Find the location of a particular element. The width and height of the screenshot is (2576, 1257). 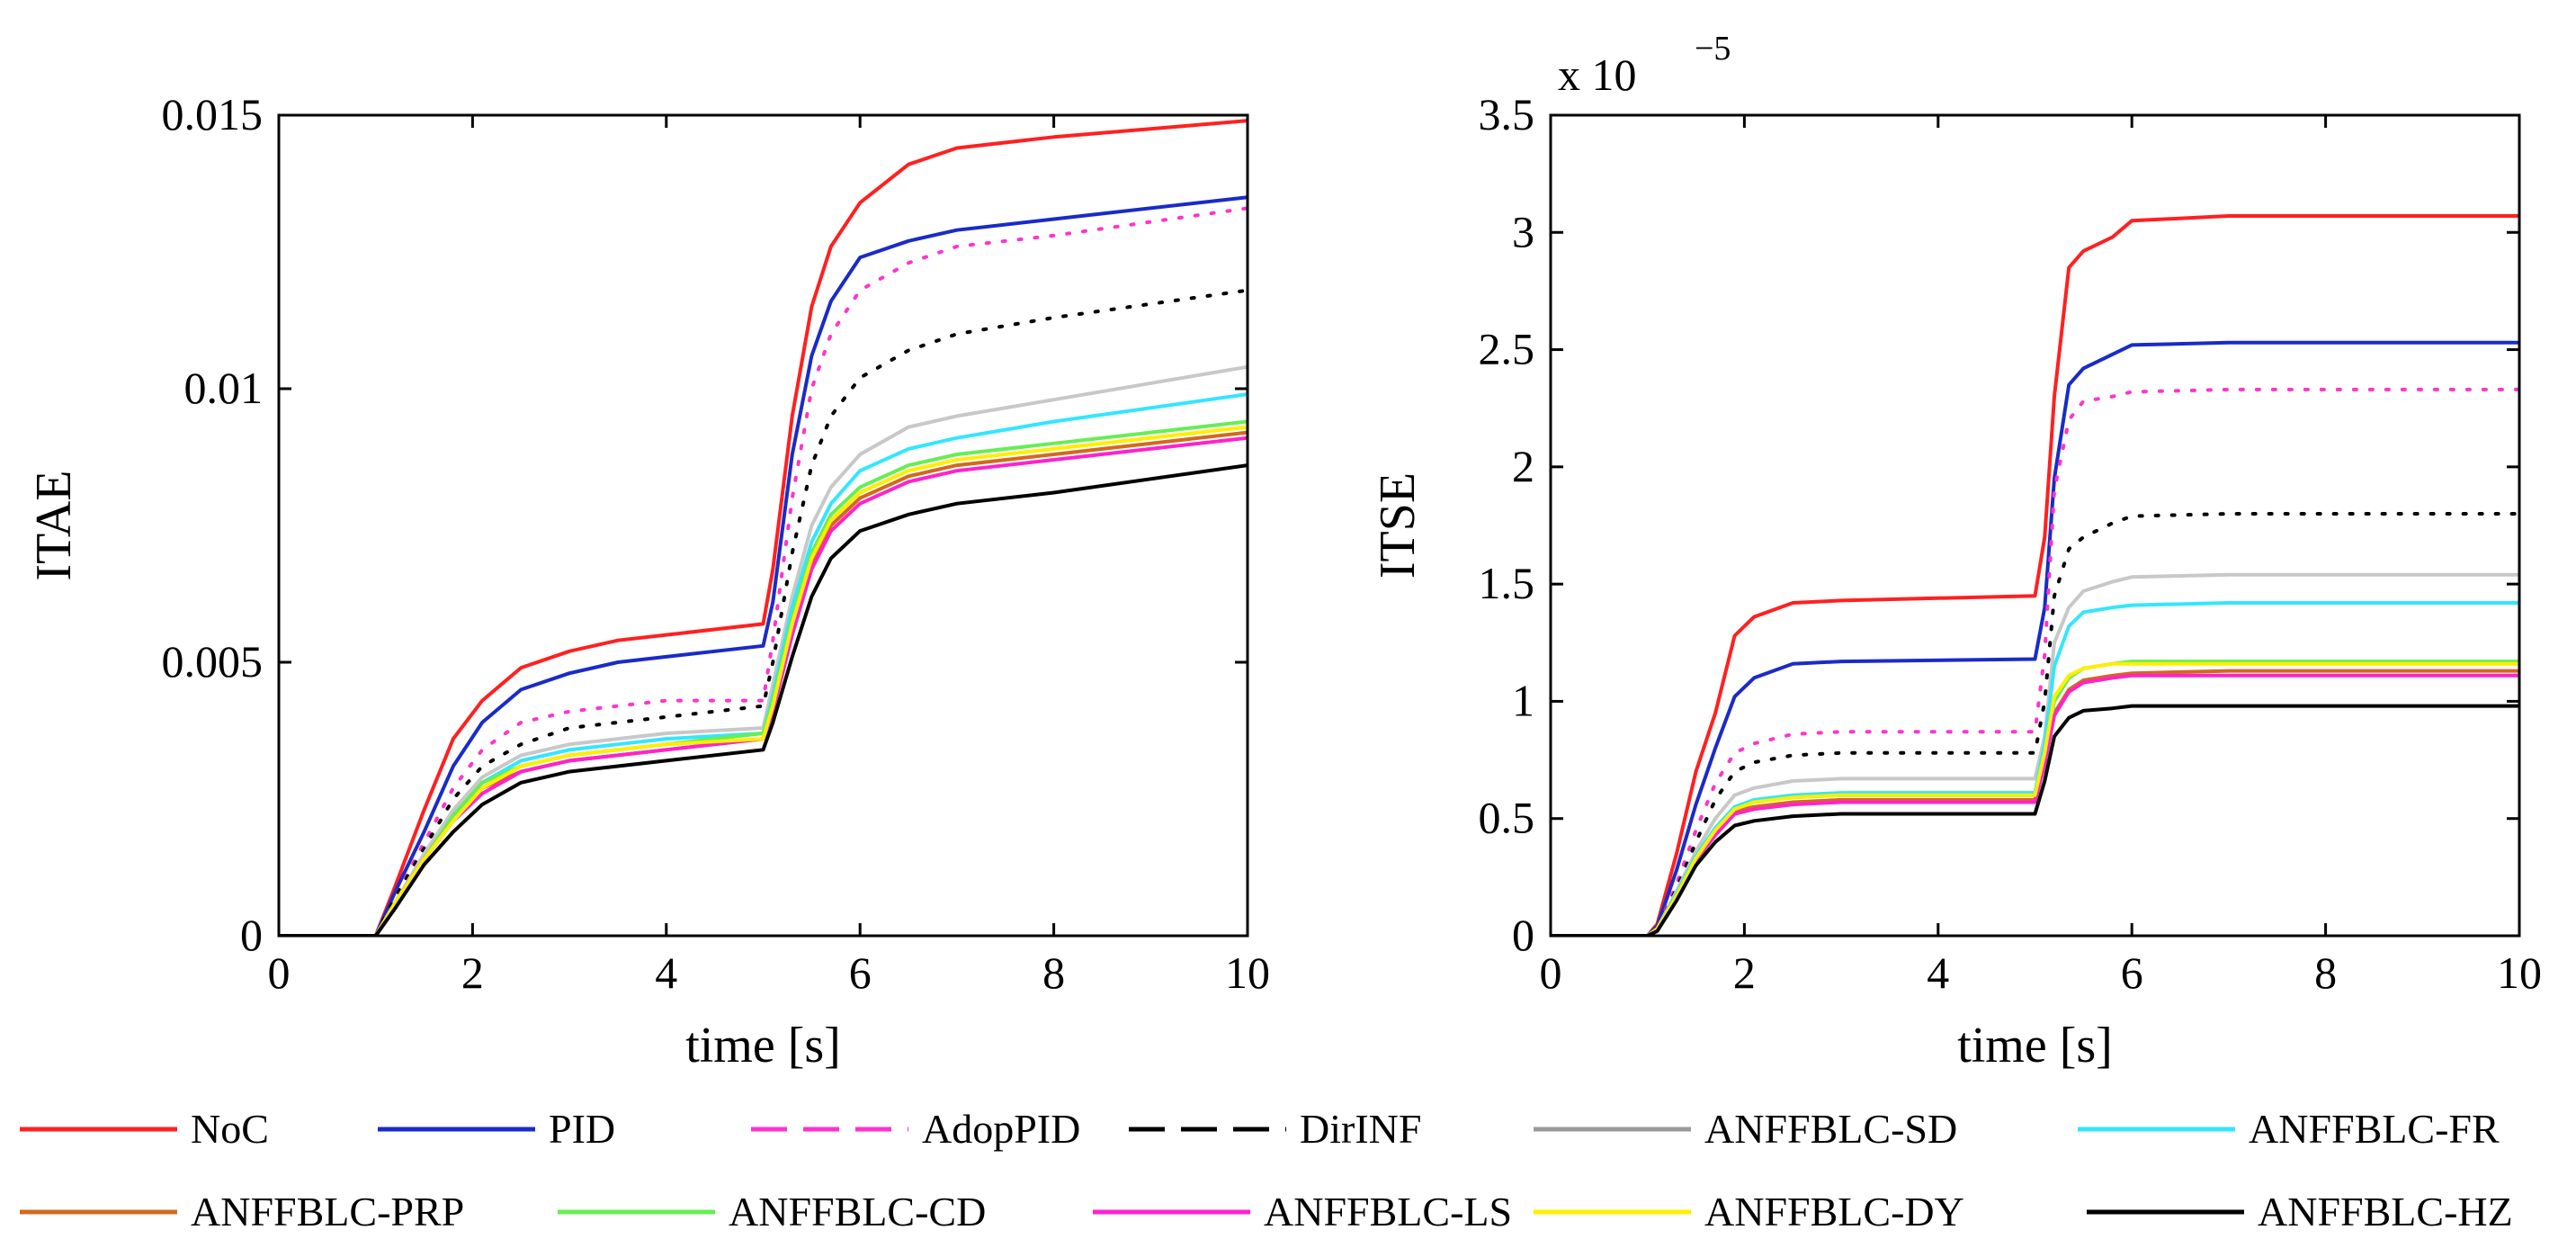

y-tick-label: 3 is located at coordinates (1523, 231).